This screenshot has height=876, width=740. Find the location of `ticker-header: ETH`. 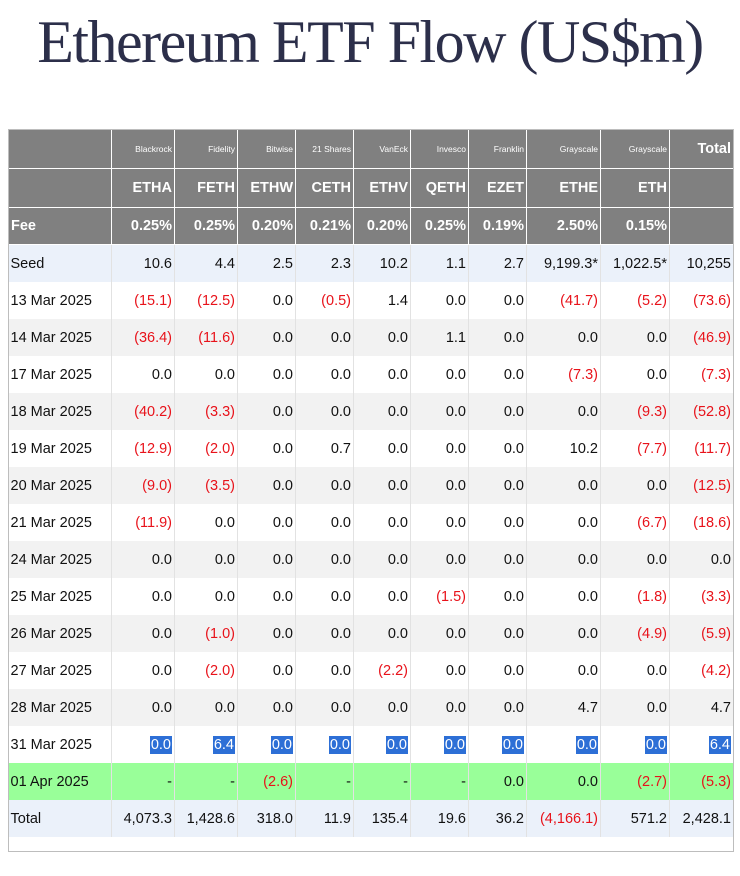

ticker-header: ETH is located at coordinates (635, 188).